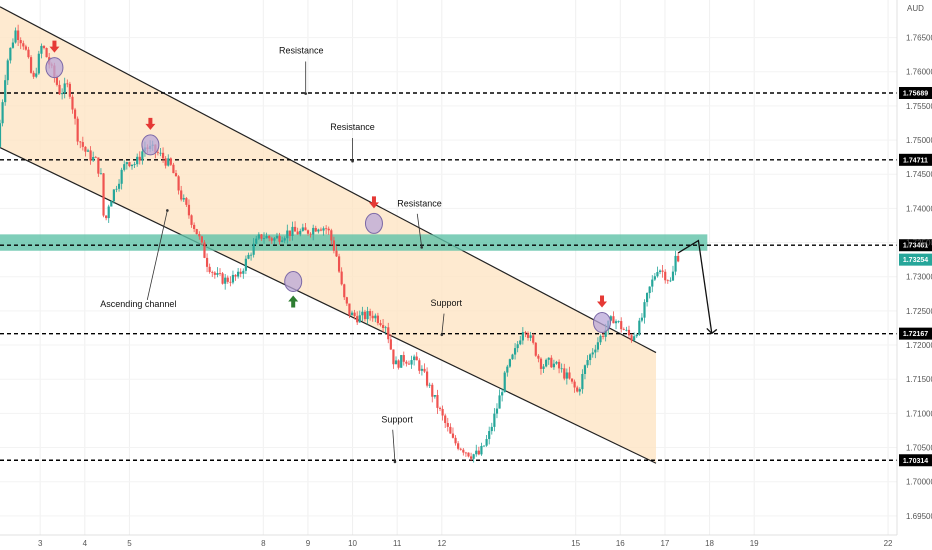 The image size is (932, 550). I want to click on time-axis-panel, so click(466, 542).